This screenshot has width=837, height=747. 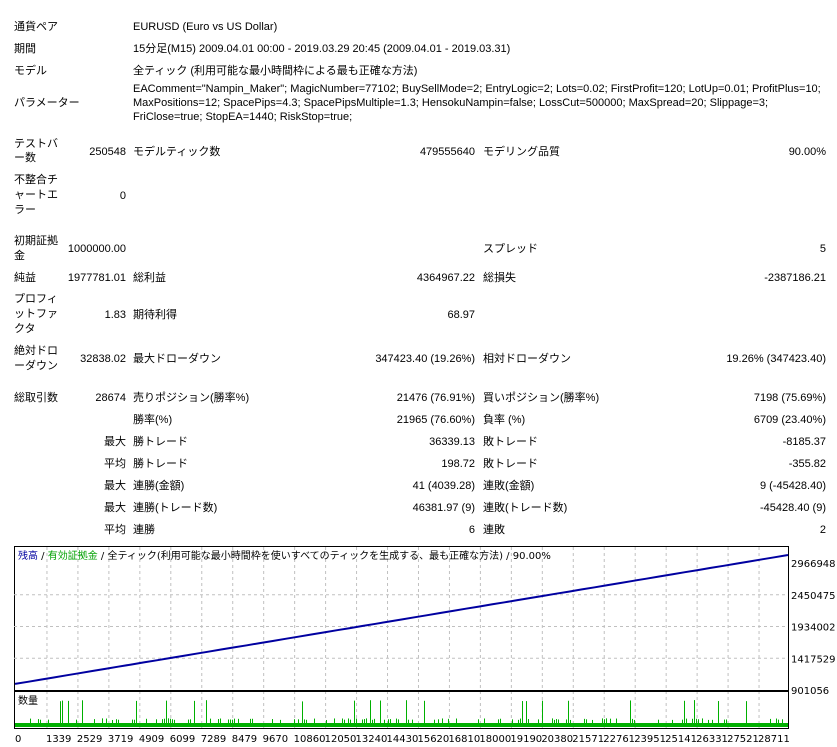 I want to click on symbol-value: EURUSD (Euro vs US Dollar), so click(x=205, y=27).